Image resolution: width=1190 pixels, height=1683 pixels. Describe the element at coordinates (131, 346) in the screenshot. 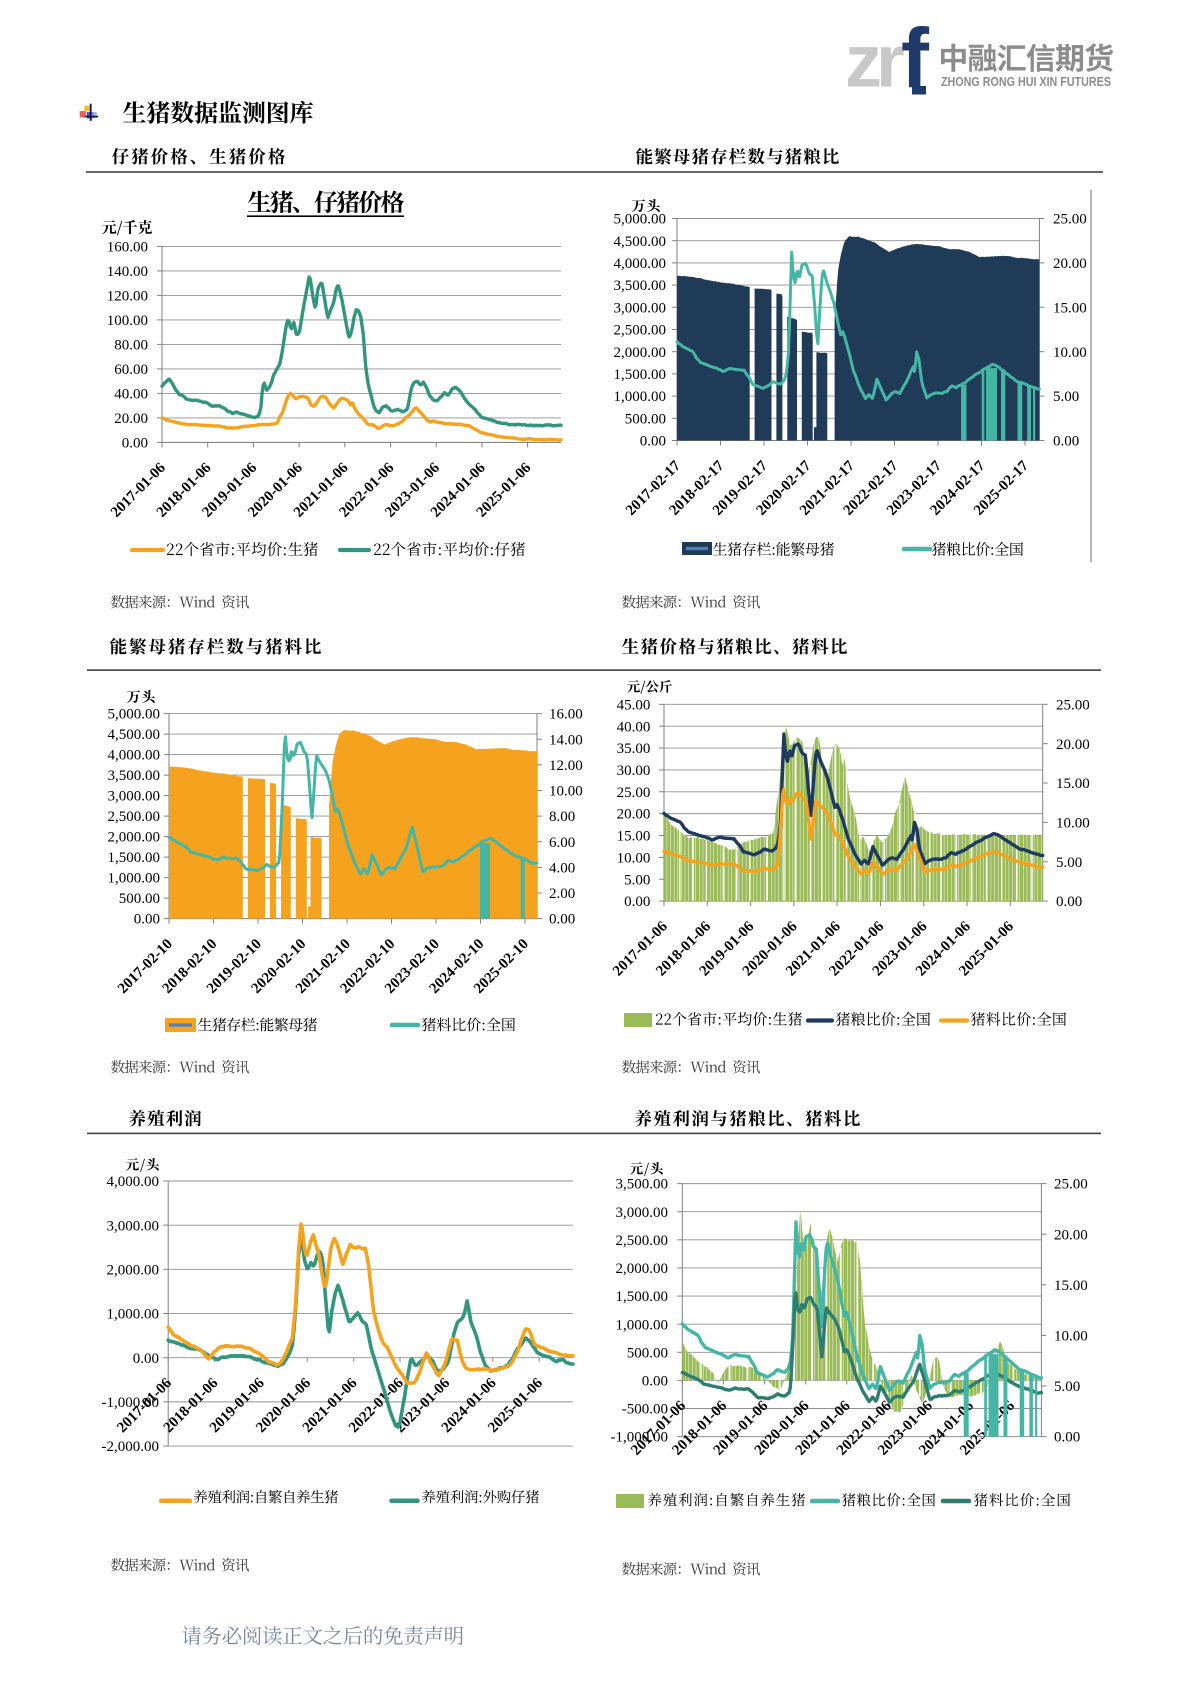

I see `svg-text: 80.00` at that location.